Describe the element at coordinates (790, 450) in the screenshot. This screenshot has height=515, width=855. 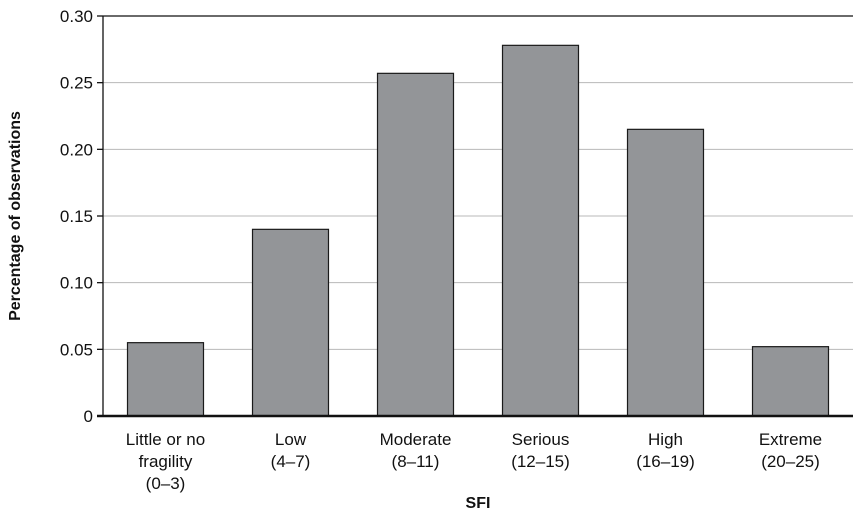
I see `x-tick-label: Extreme (20–25)` at that location.